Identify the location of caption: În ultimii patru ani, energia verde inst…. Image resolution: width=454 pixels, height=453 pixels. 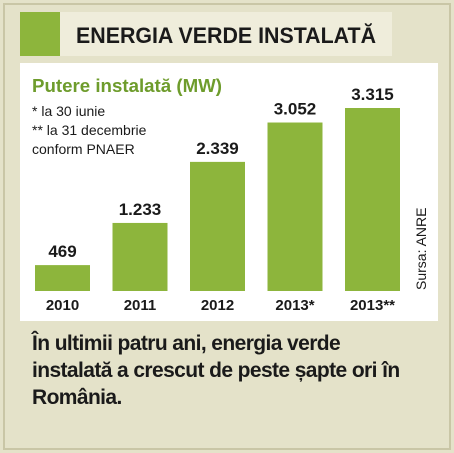
(216, 370).